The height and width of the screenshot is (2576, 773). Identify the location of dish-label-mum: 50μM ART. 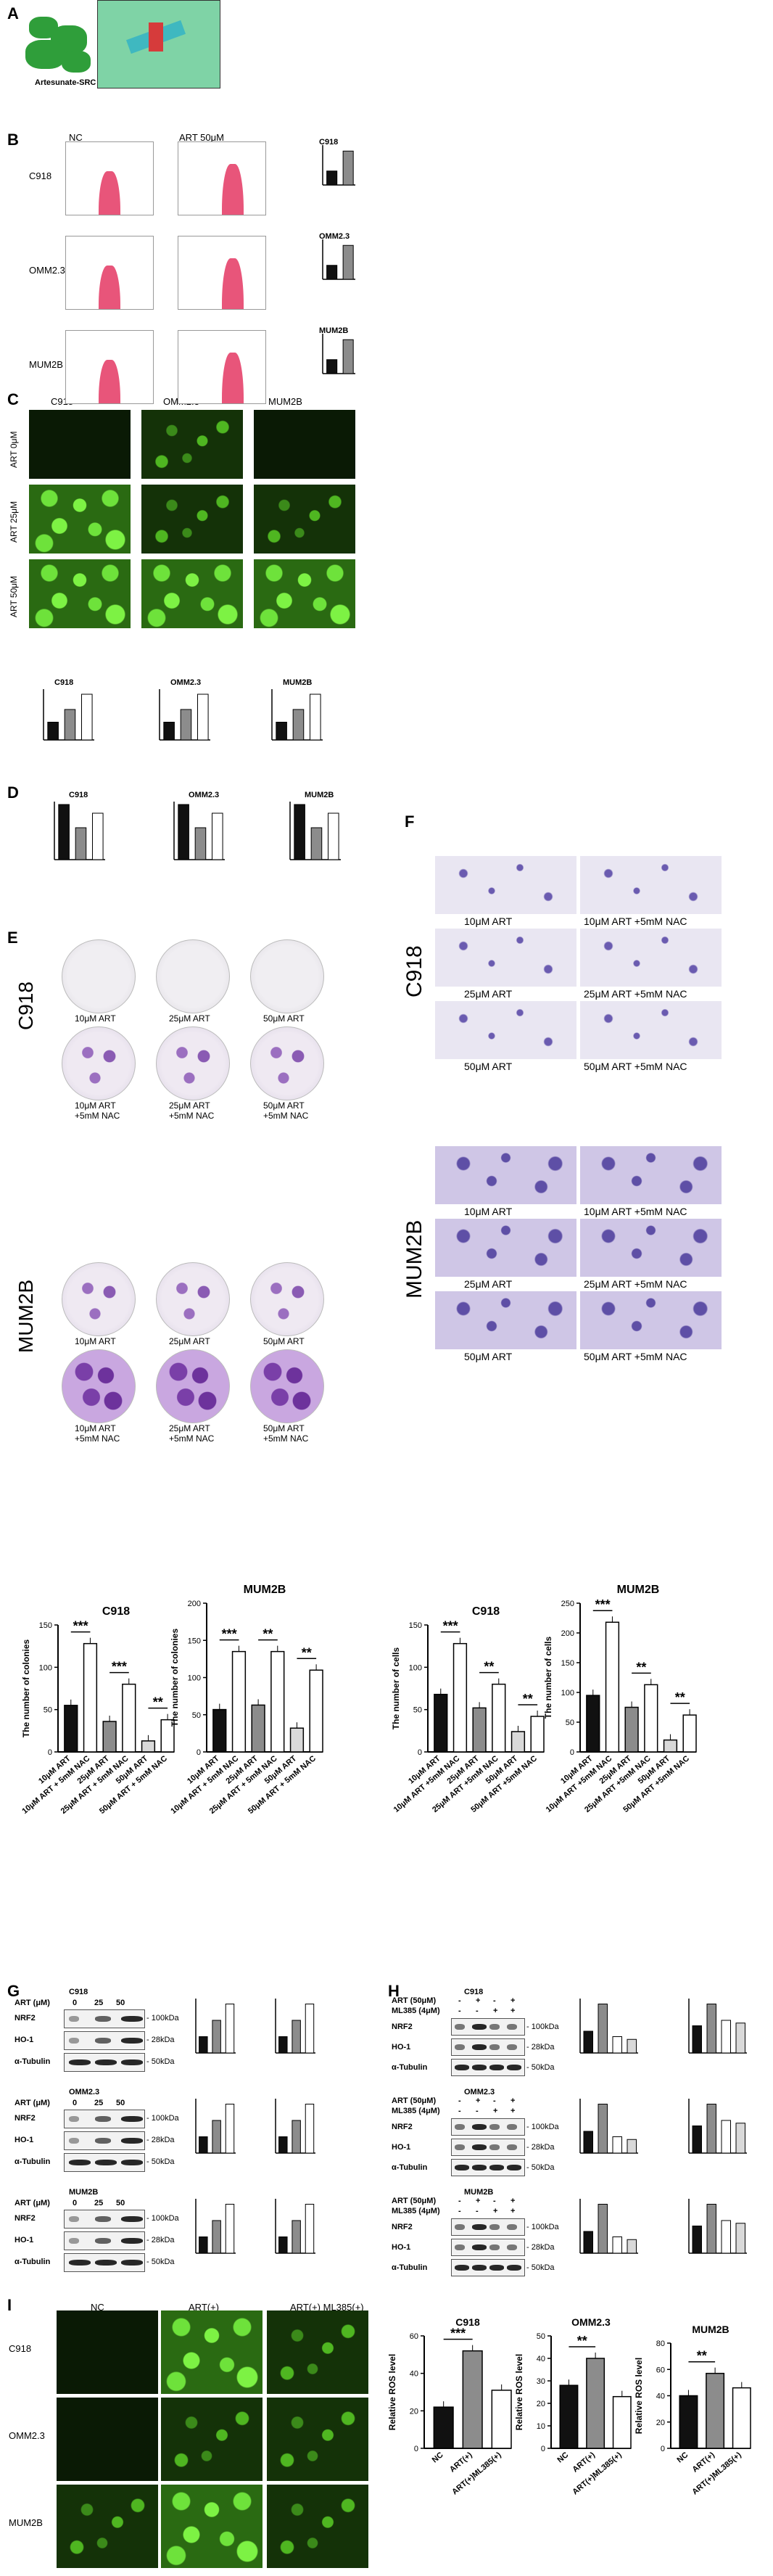
(284, 1341).